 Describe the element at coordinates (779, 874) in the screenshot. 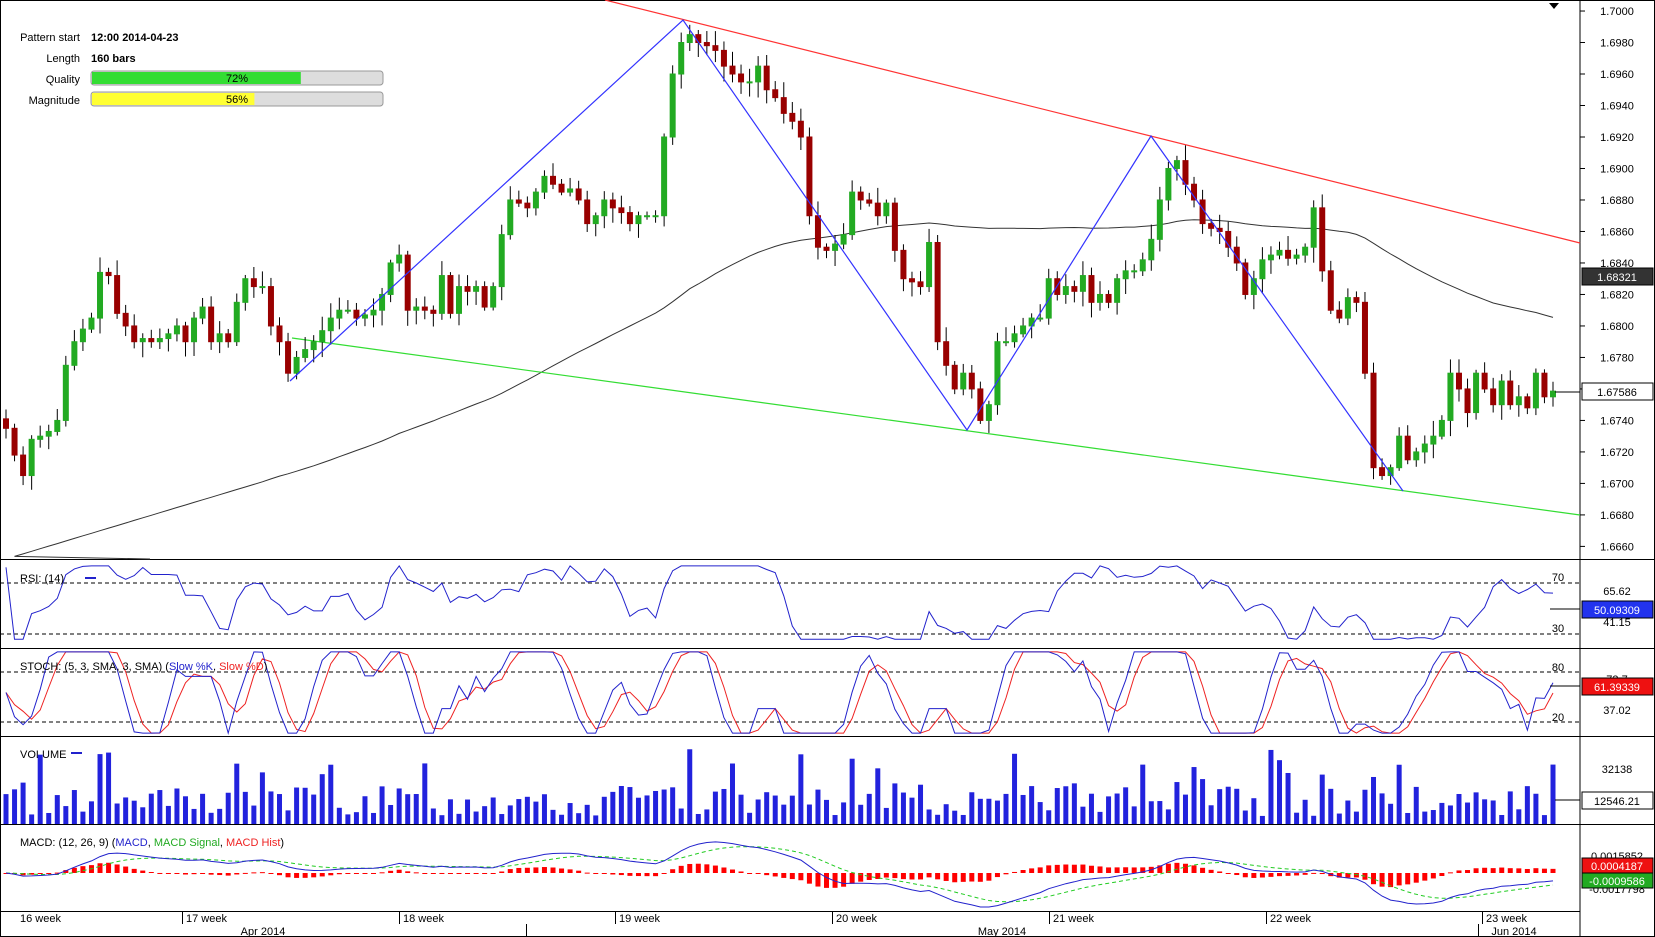

I see `macd-line` at that location.